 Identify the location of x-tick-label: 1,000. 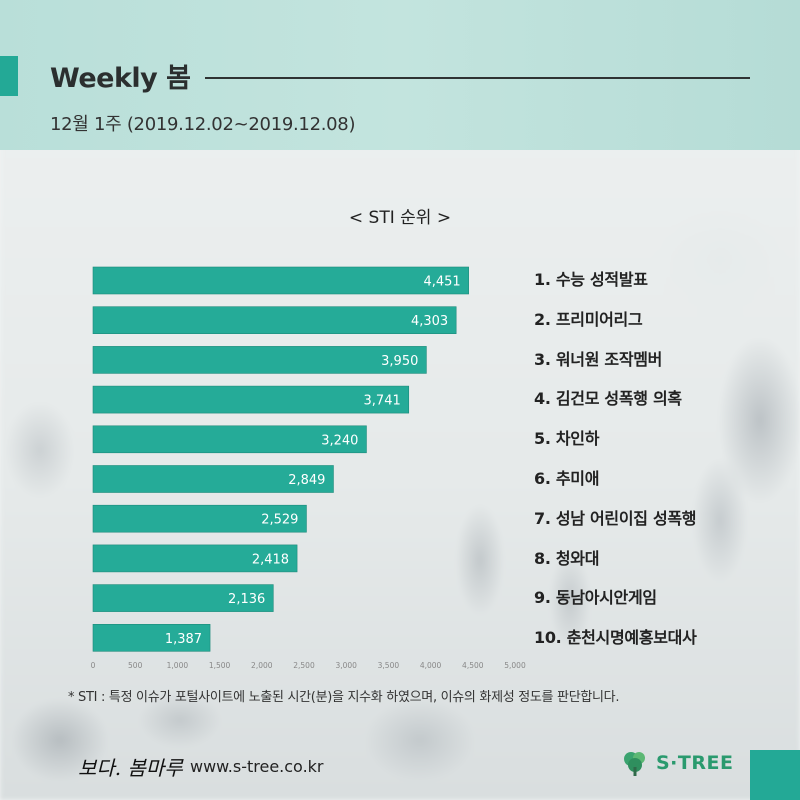
(178, 665).